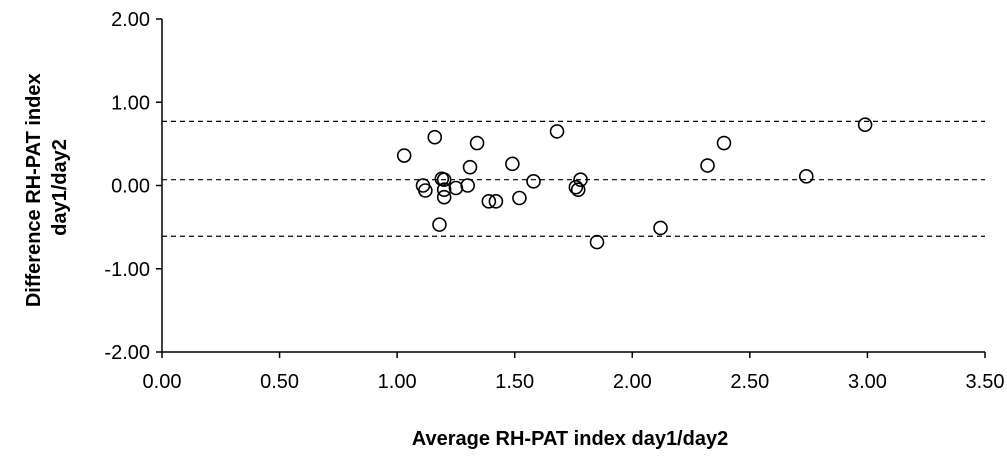 The height and width of the screenshot is (457, 1007). Describe the element at coordinates (34, 190) in the screenshot. I see `y-axis-title-line-1: Difference RH-PAT index` at that location.